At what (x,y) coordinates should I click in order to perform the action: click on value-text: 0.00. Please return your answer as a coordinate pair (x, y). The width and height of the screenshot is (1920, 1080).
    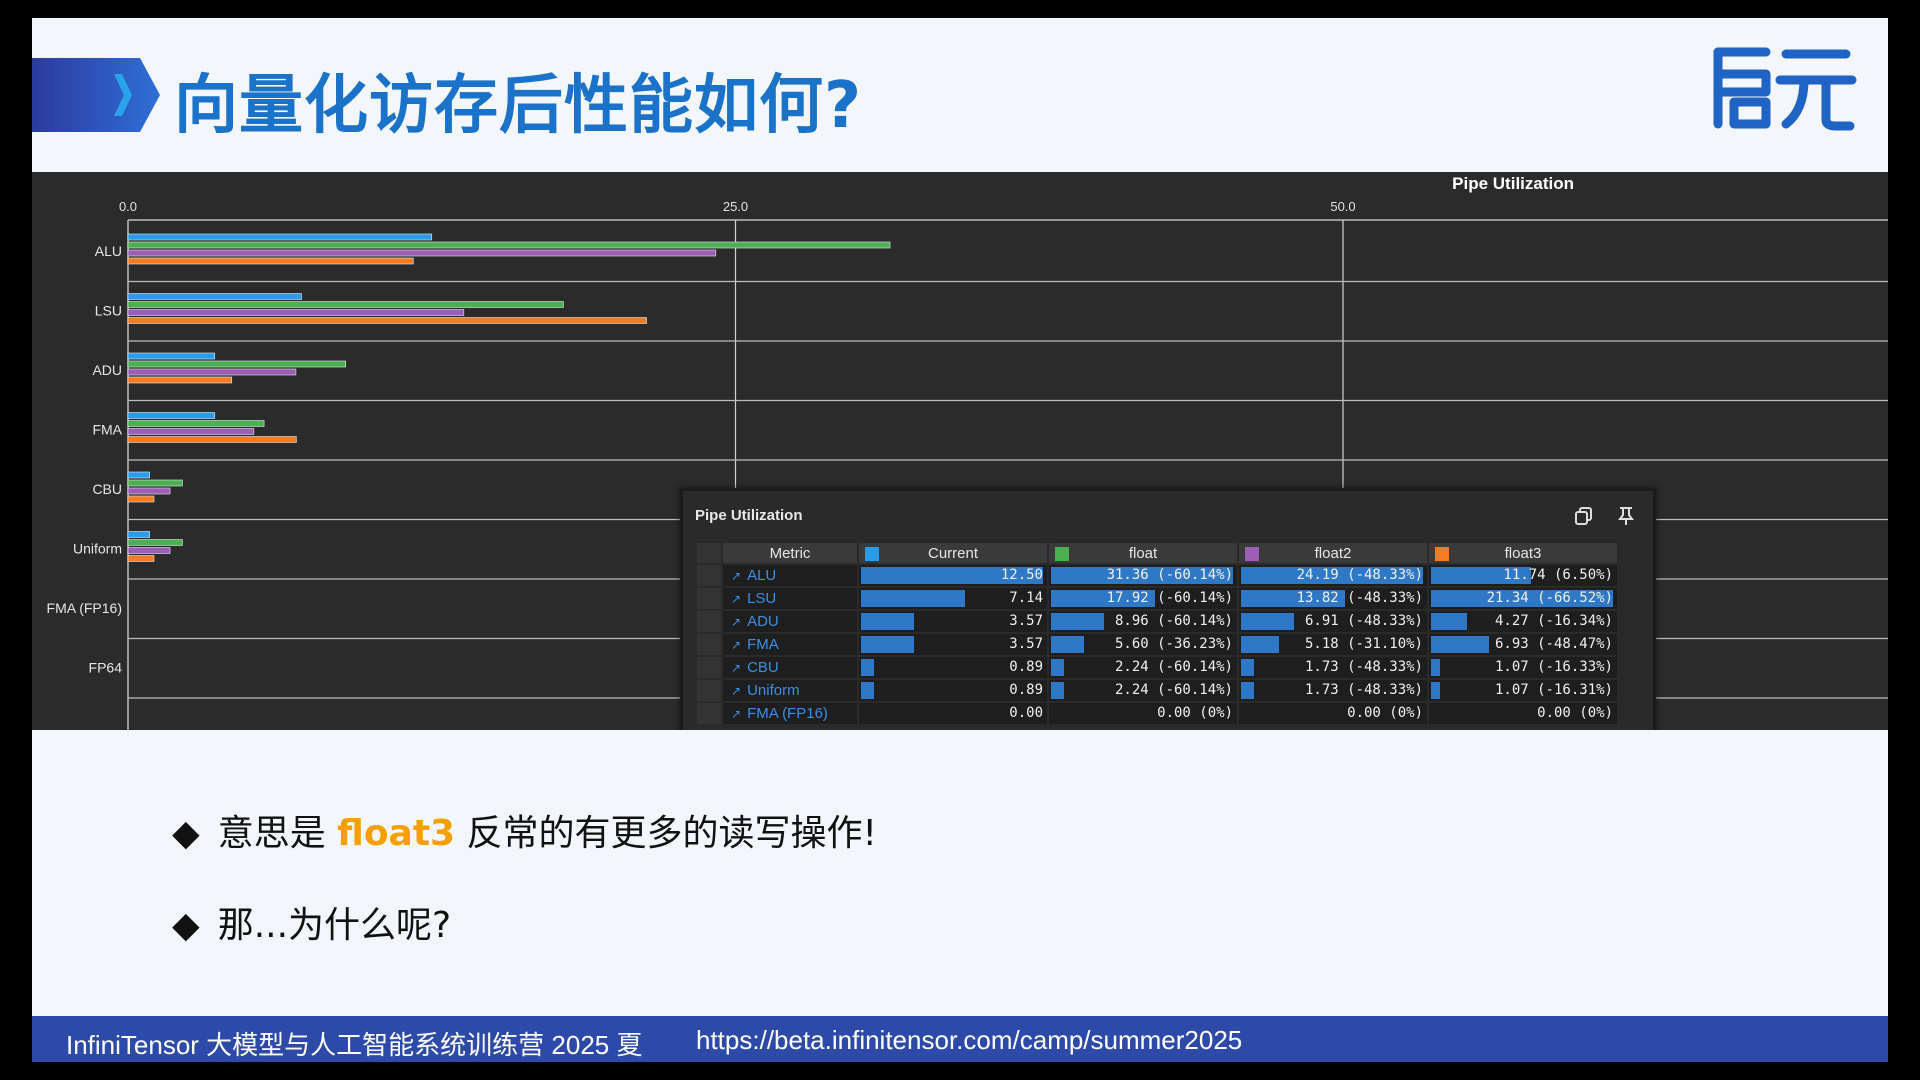
    Looking at the image, I should click on (1026, 713).